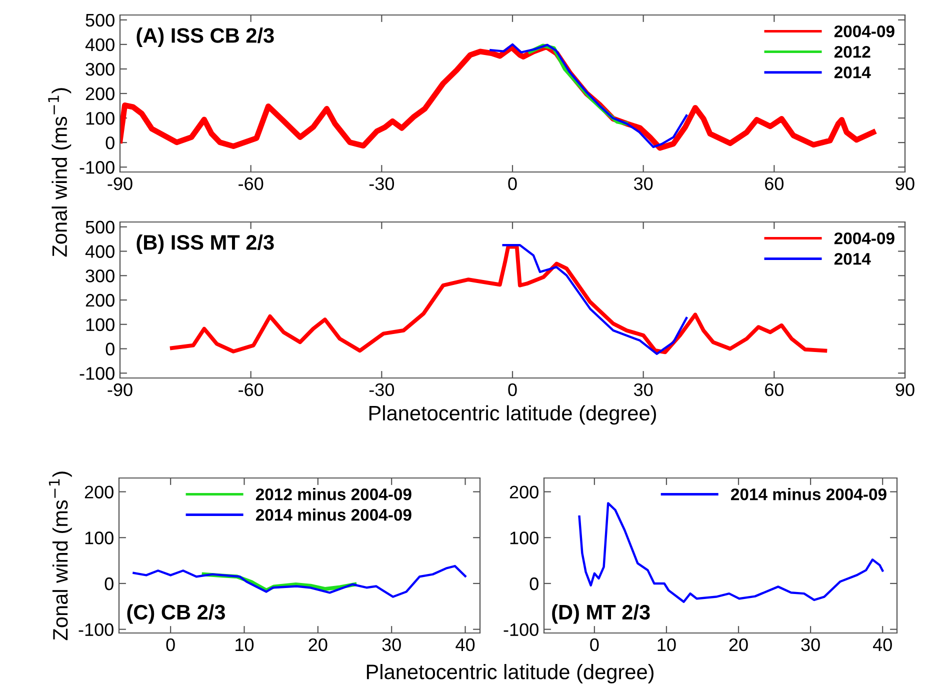 This screenshot has height=696, width=927. What do you see at coordinates (205, 37) in the screenshot?
I see `text: (A) ISS CB 2/3` at bounding box center [205, 37].